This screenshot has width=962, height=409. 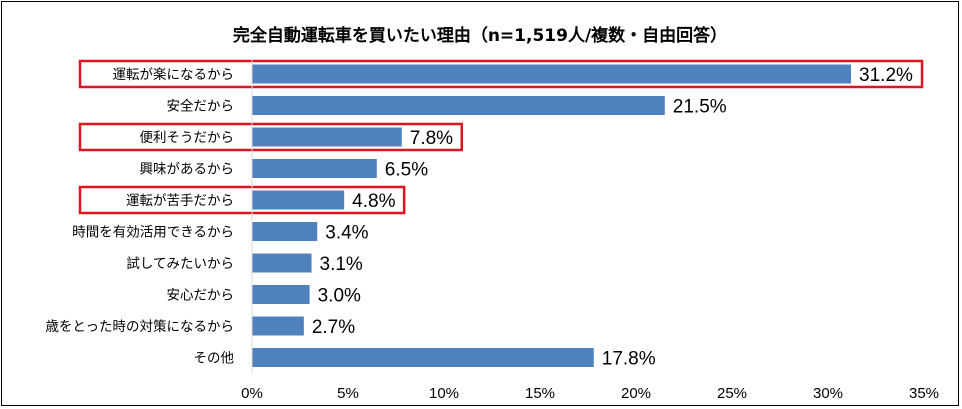 I want to click on x-tick-label: 25%, so click(x=732, y=393).